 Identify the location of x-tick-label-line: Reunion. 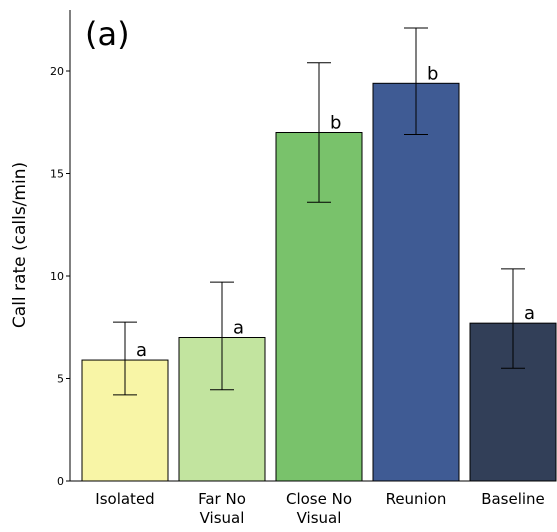
(416, 499).